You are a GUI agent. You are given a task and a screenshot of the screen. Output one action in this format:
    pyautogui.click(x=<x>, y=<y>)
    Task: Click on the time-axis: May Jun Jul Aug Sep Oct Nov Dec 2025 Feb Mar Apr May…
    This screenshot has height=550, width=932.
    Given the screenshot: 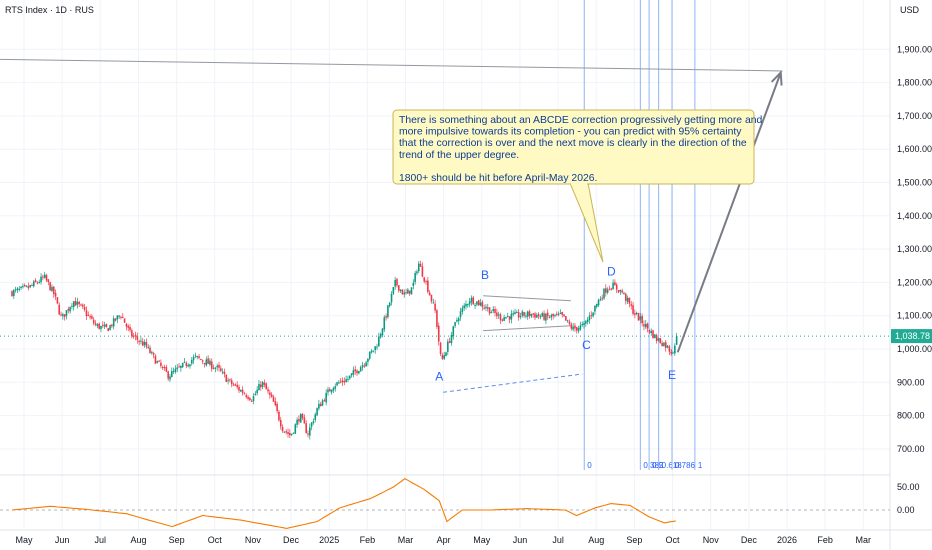 What is the action you would take?
    pyautogui.click(x=443, y=540)
    